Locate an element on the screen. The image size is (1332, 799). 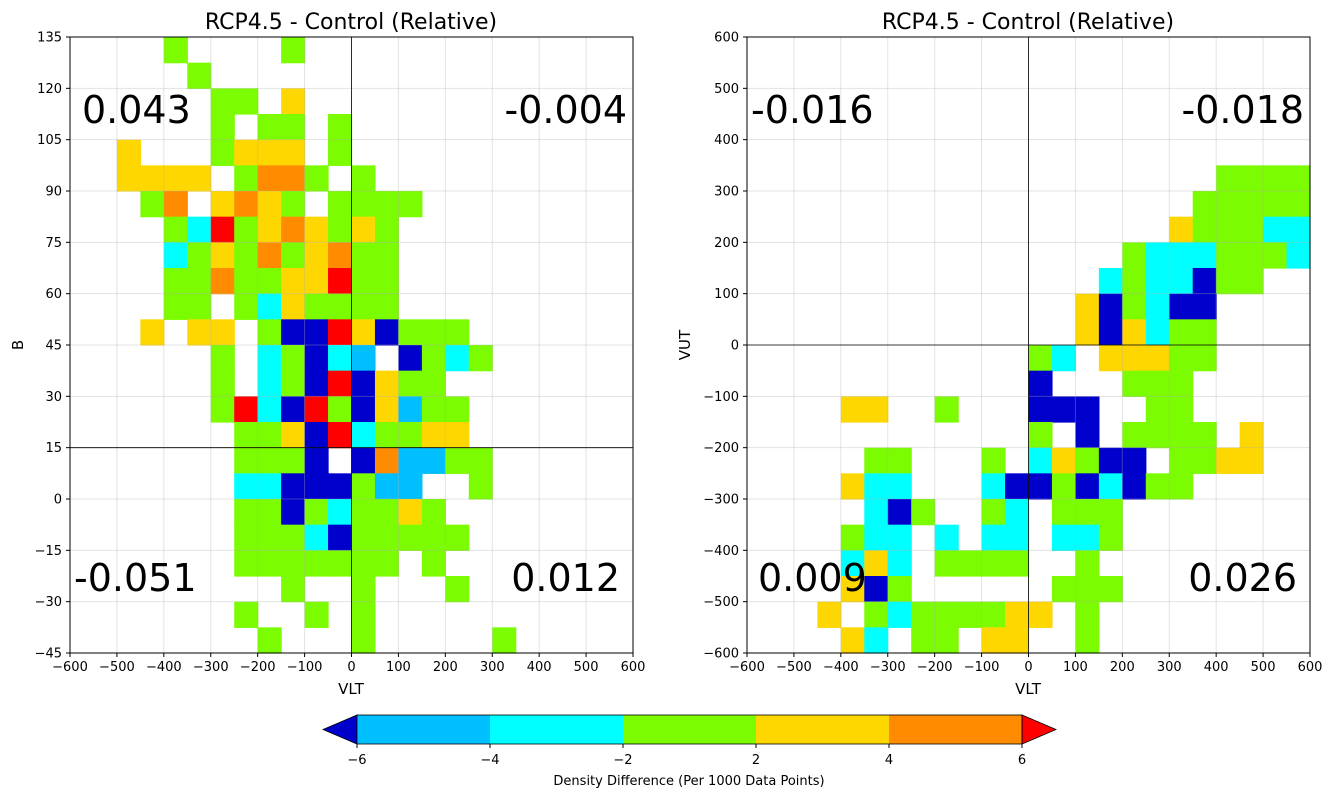
colorbar-fill is located at coordinates (689, 729).